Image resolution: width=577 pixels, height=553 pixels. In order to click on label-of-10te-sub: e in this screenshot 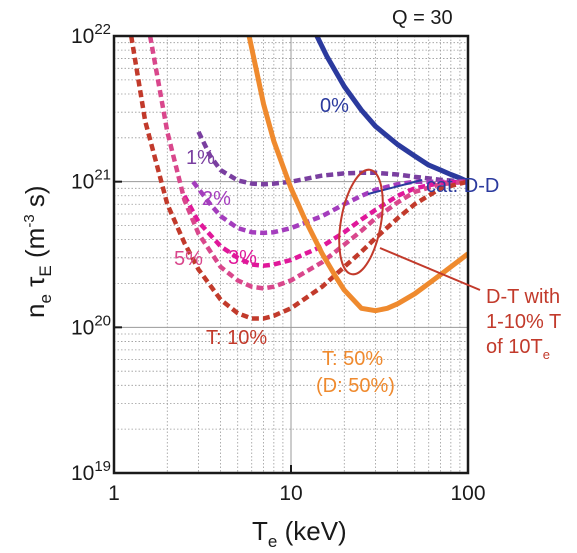, I will do `click(546, 354)`.